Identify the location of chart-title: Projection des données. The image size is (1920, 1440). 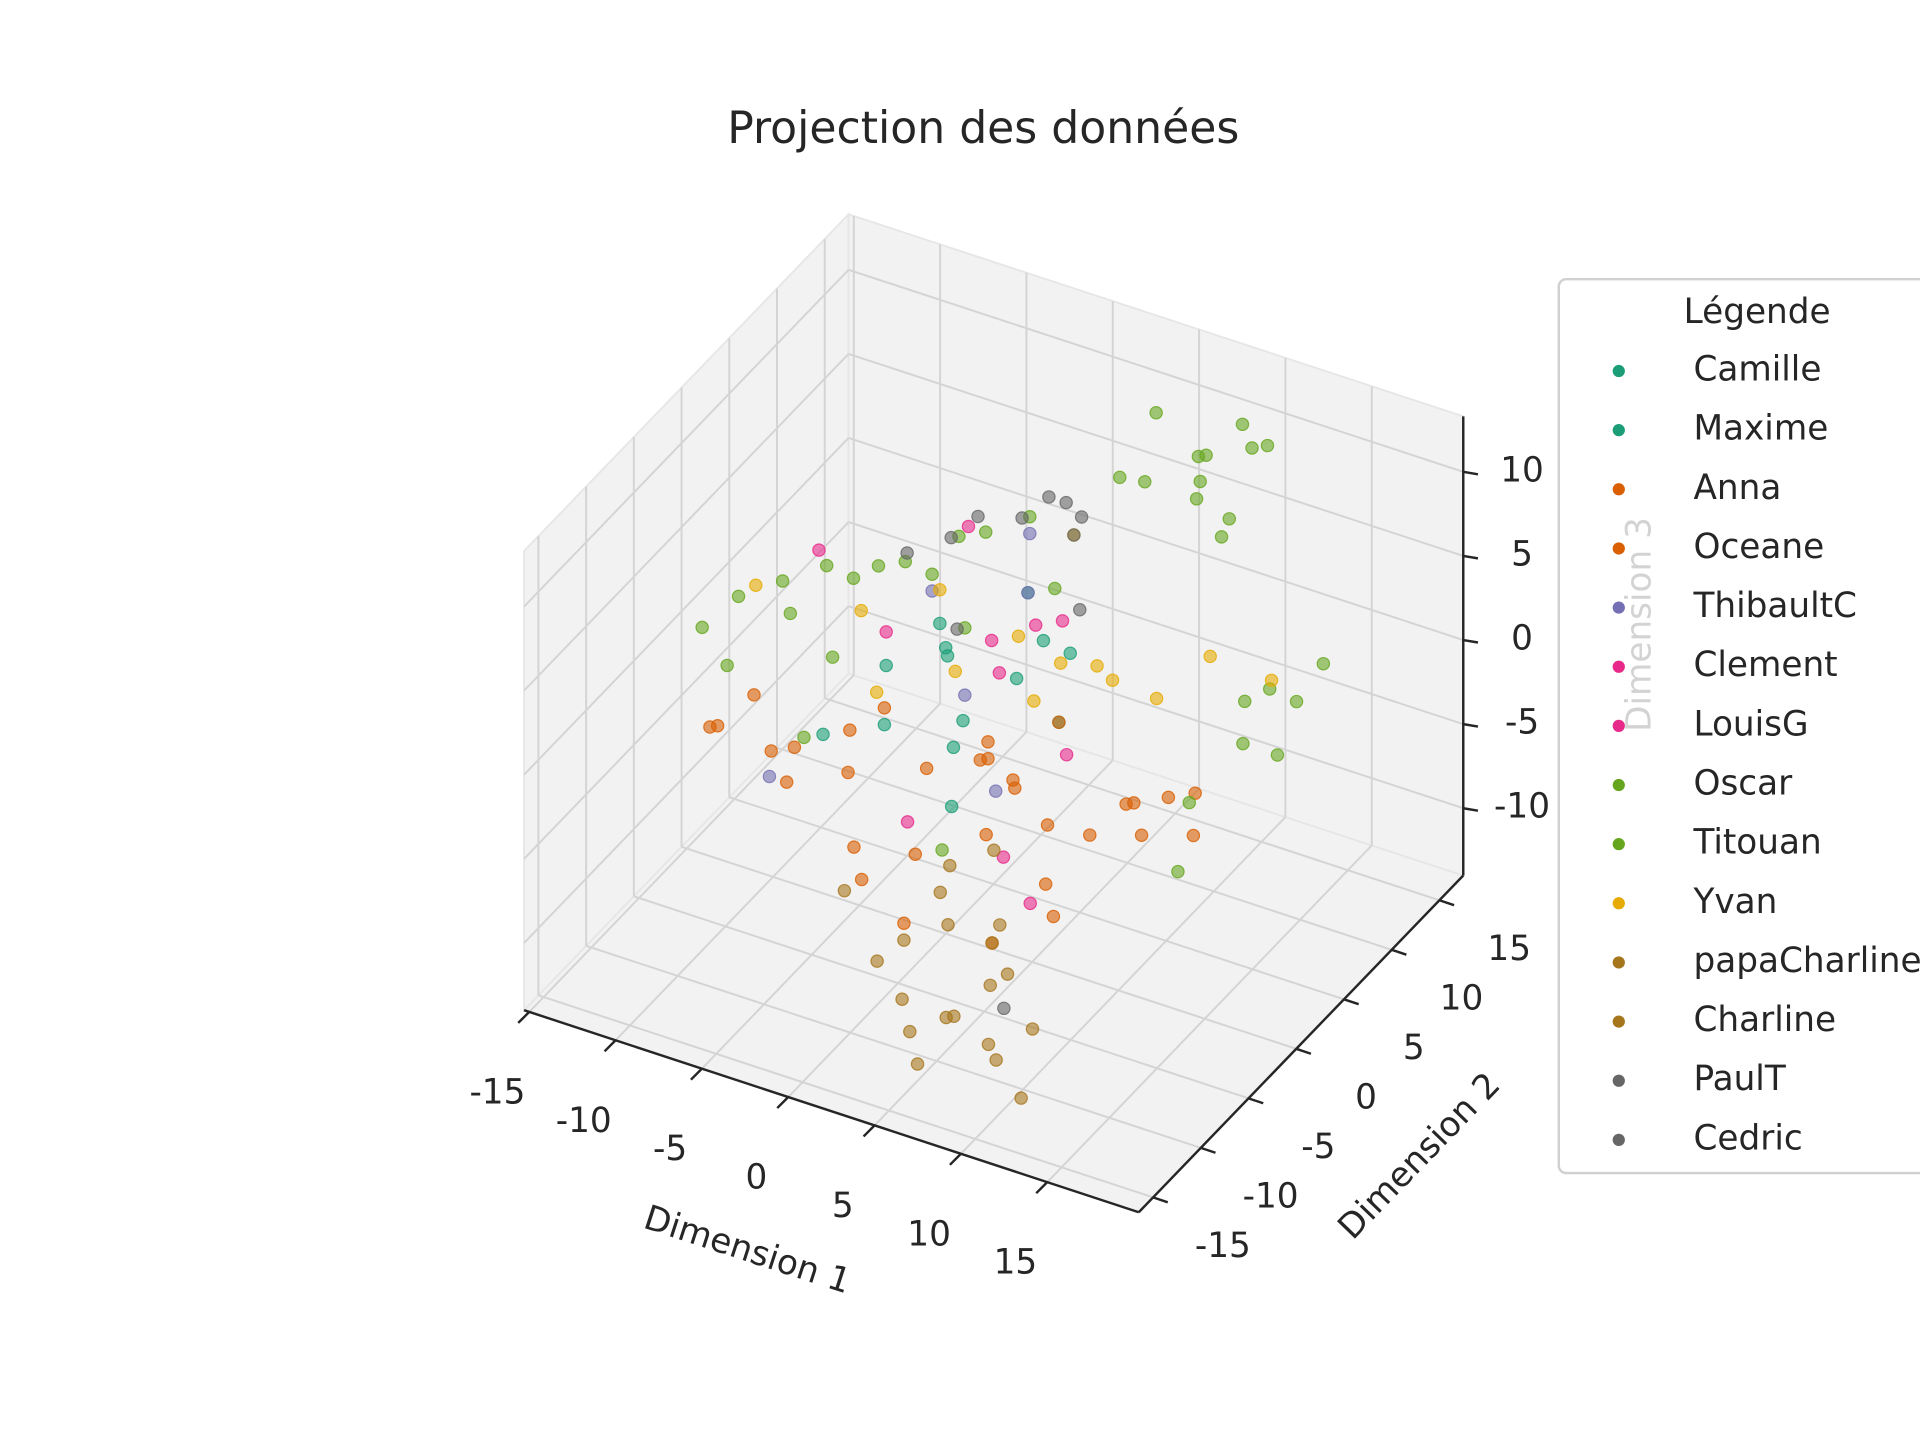
(983, 128).